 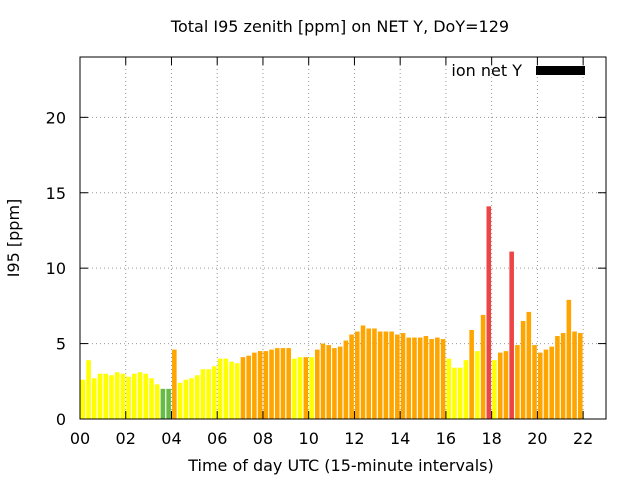 What do you see at coordinates (537, 438) in the screenshot?
I see `x-tick-label: 20` at bounding box center [537, 438].